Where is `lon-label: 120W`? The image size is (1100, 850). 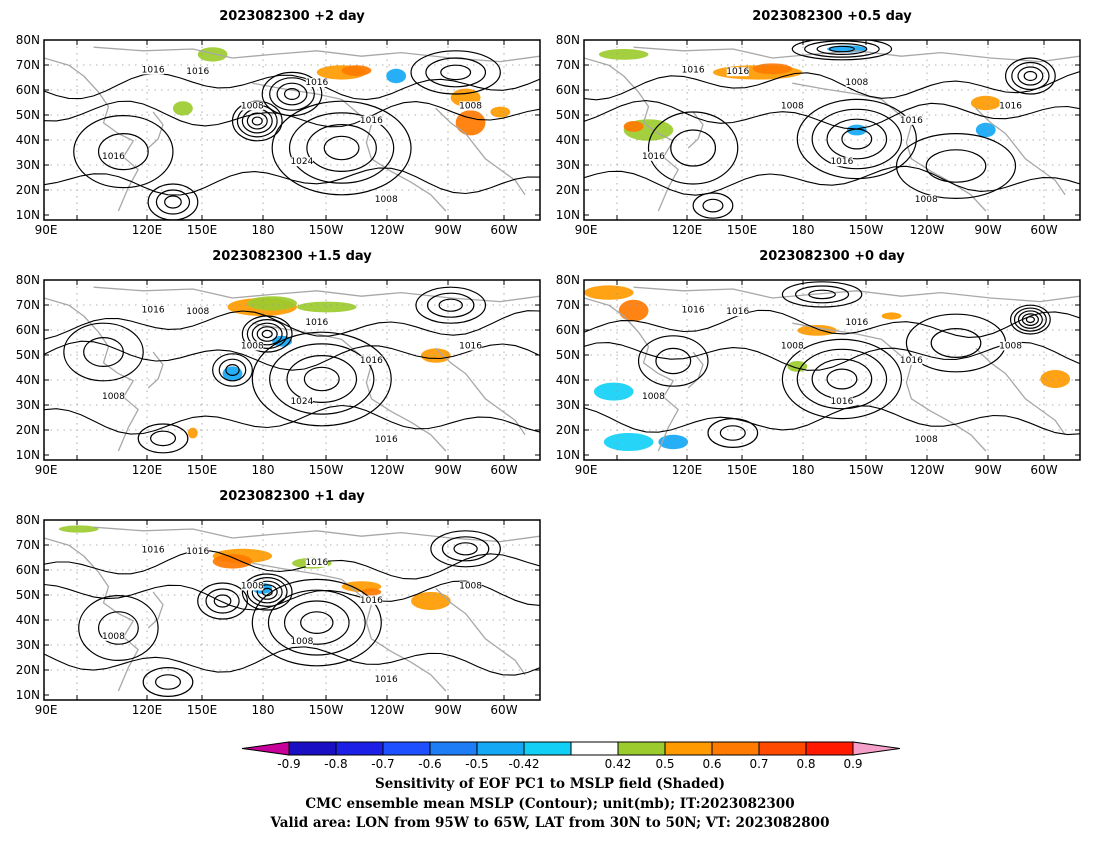
lon-label: 120W is located at coordinates (387, 710).